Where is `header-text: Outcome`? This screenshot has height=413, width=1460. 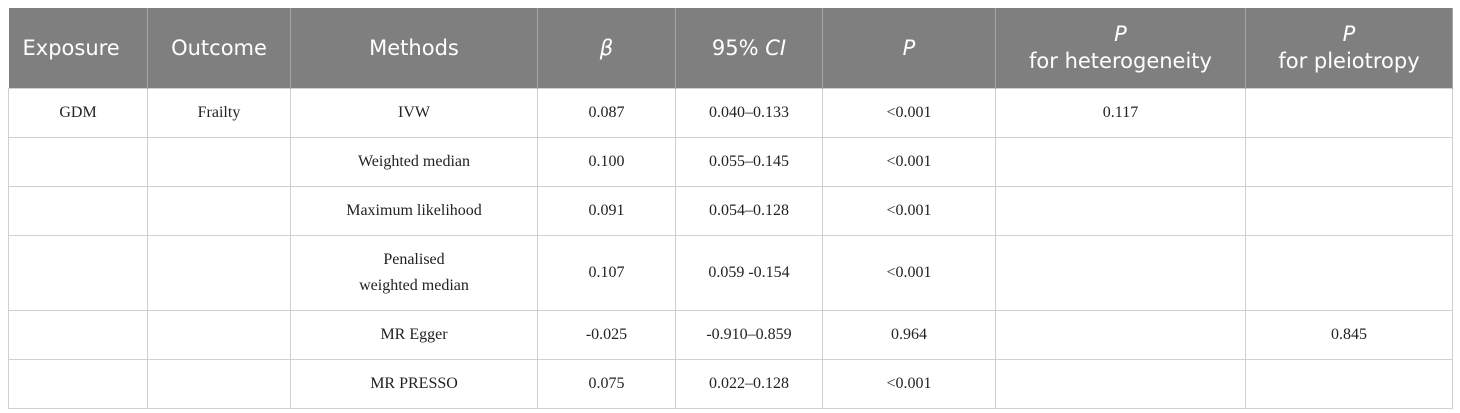 header-text: Outcome is located at coordinates (219, 47).